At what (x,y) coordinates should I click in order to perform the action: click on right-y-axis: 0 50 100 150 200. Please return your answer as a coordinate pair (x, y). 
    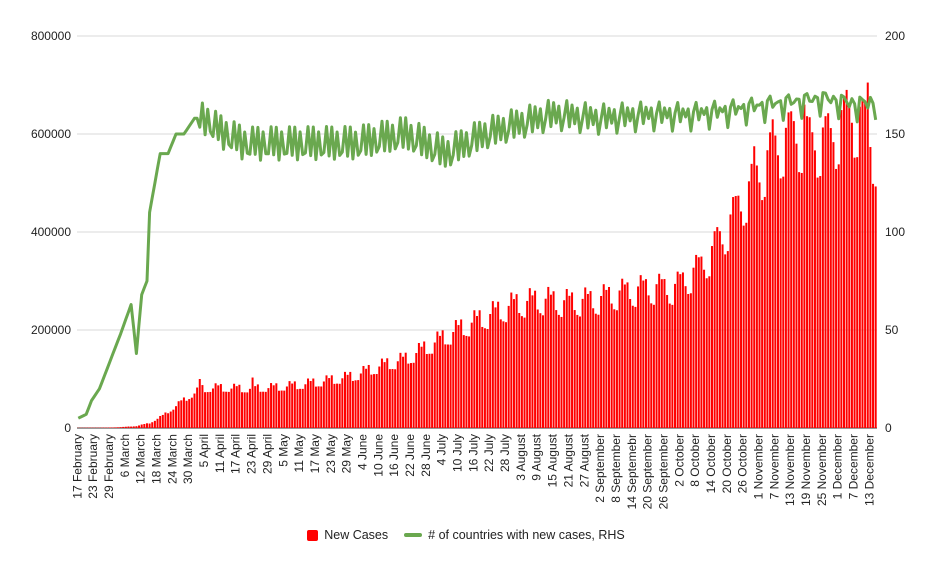
    Looking at the image, I should click on (895, 232).